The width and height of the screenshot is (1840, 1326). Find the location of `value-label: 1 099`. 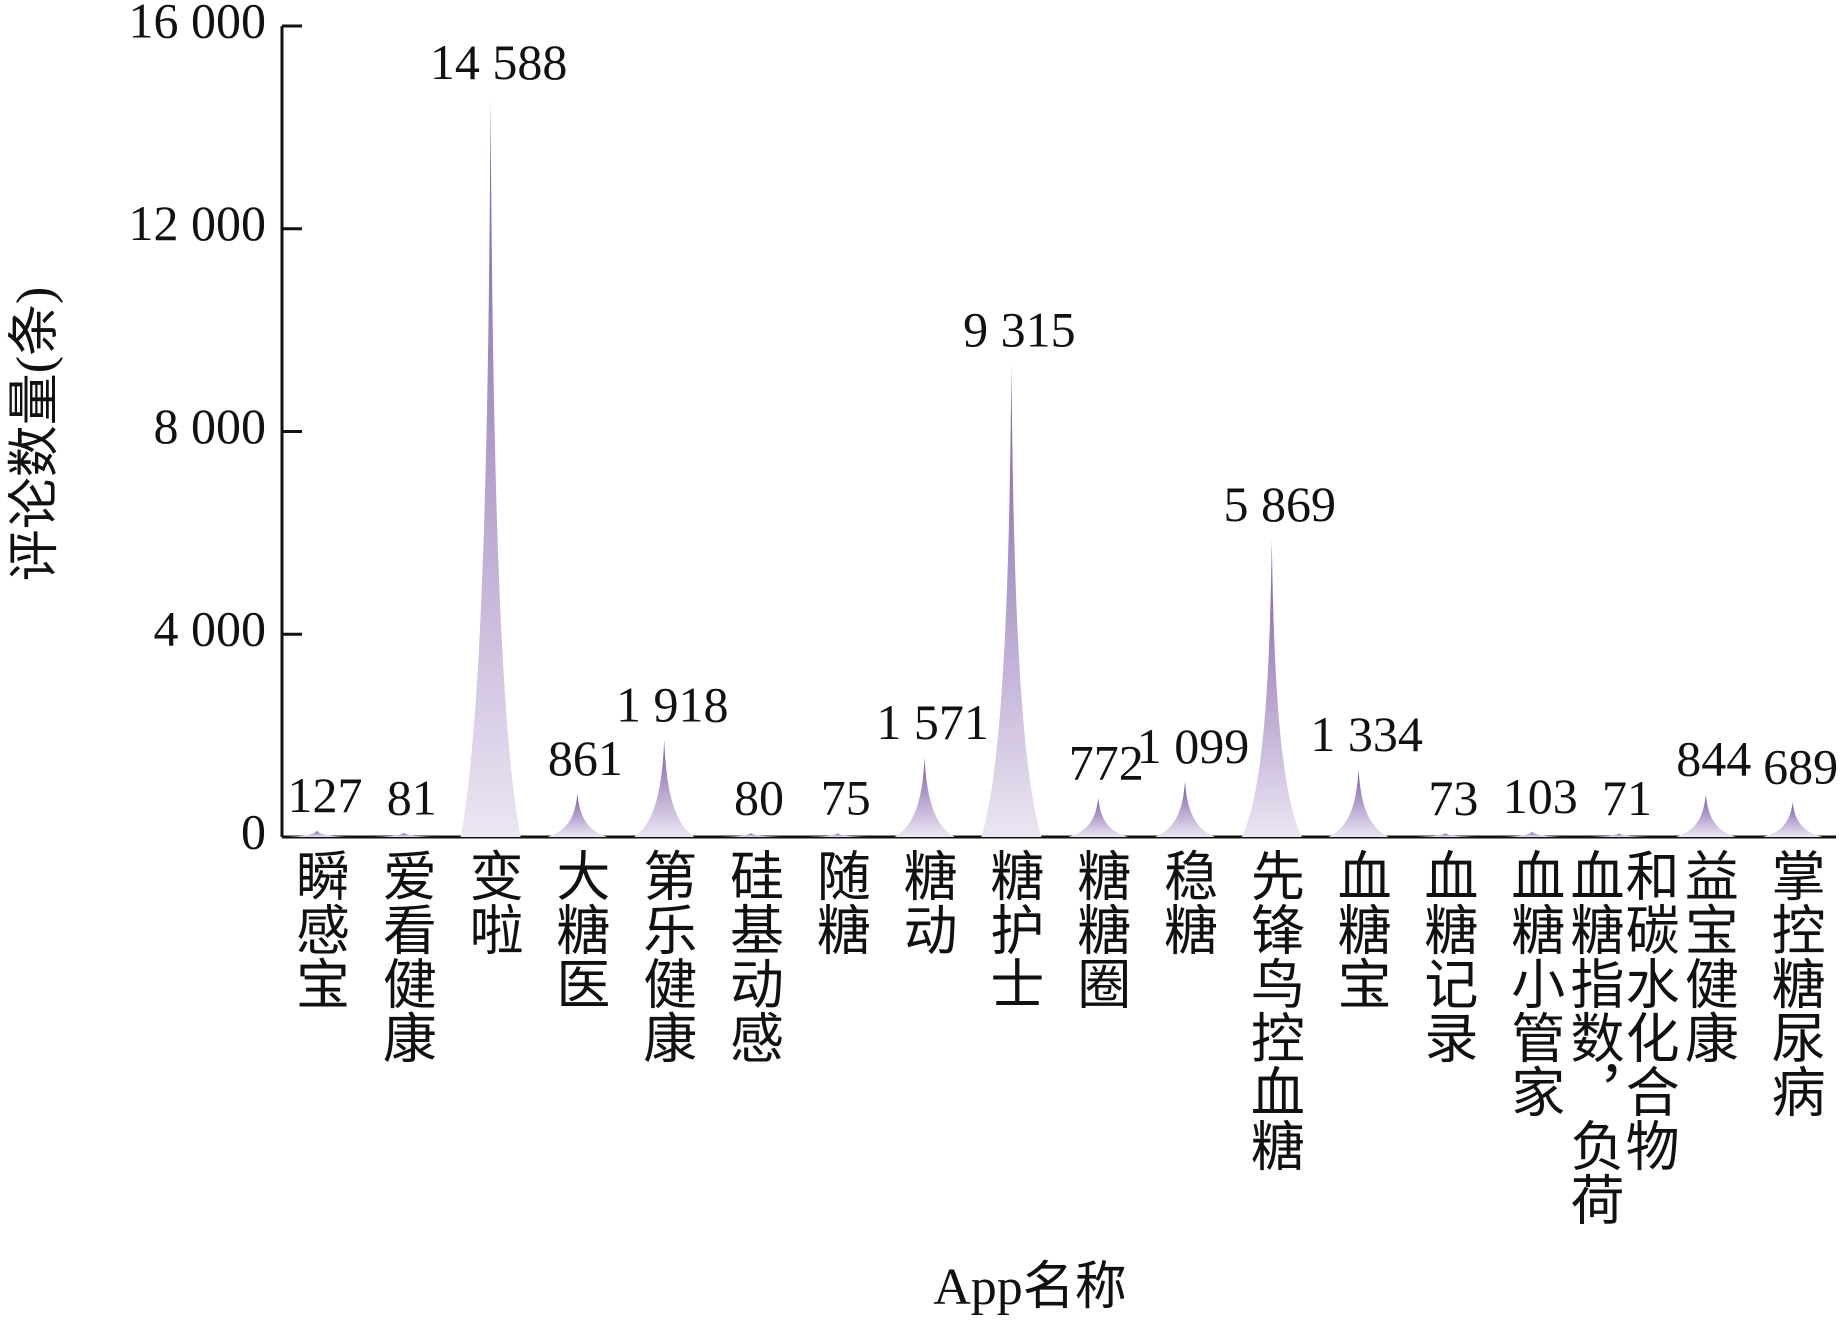

value-label: 1 099 is located at coordinates (1193, 746).